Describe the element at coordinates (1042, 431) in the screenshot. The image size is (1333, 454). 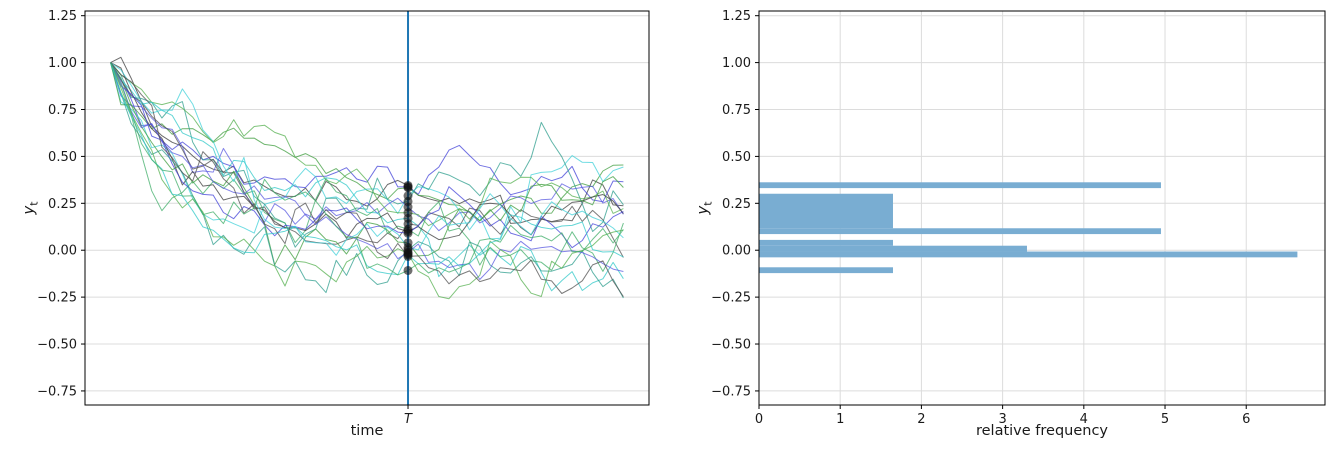
I see `right-plot-xlabel: relative frequency` at that location.